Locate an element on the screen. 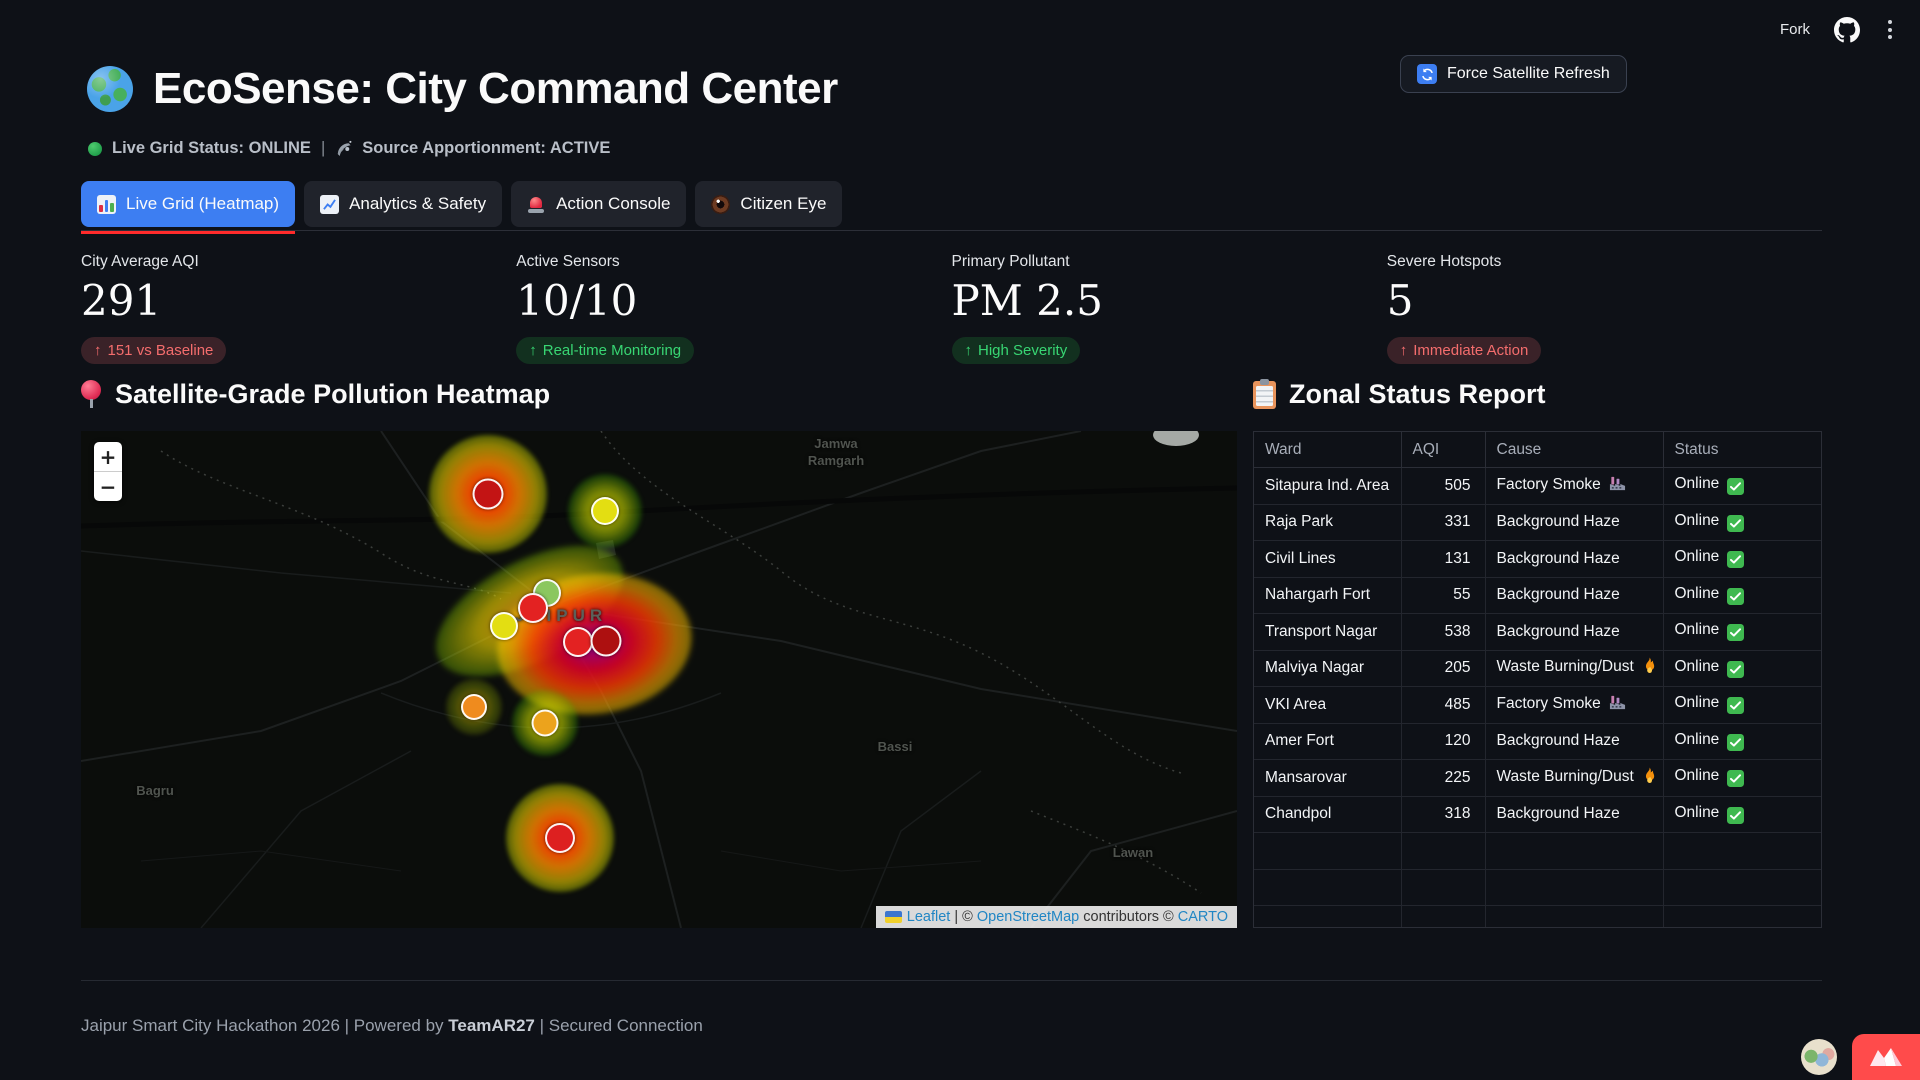  zoom-in-button: + is located at coordinates (108, 457).